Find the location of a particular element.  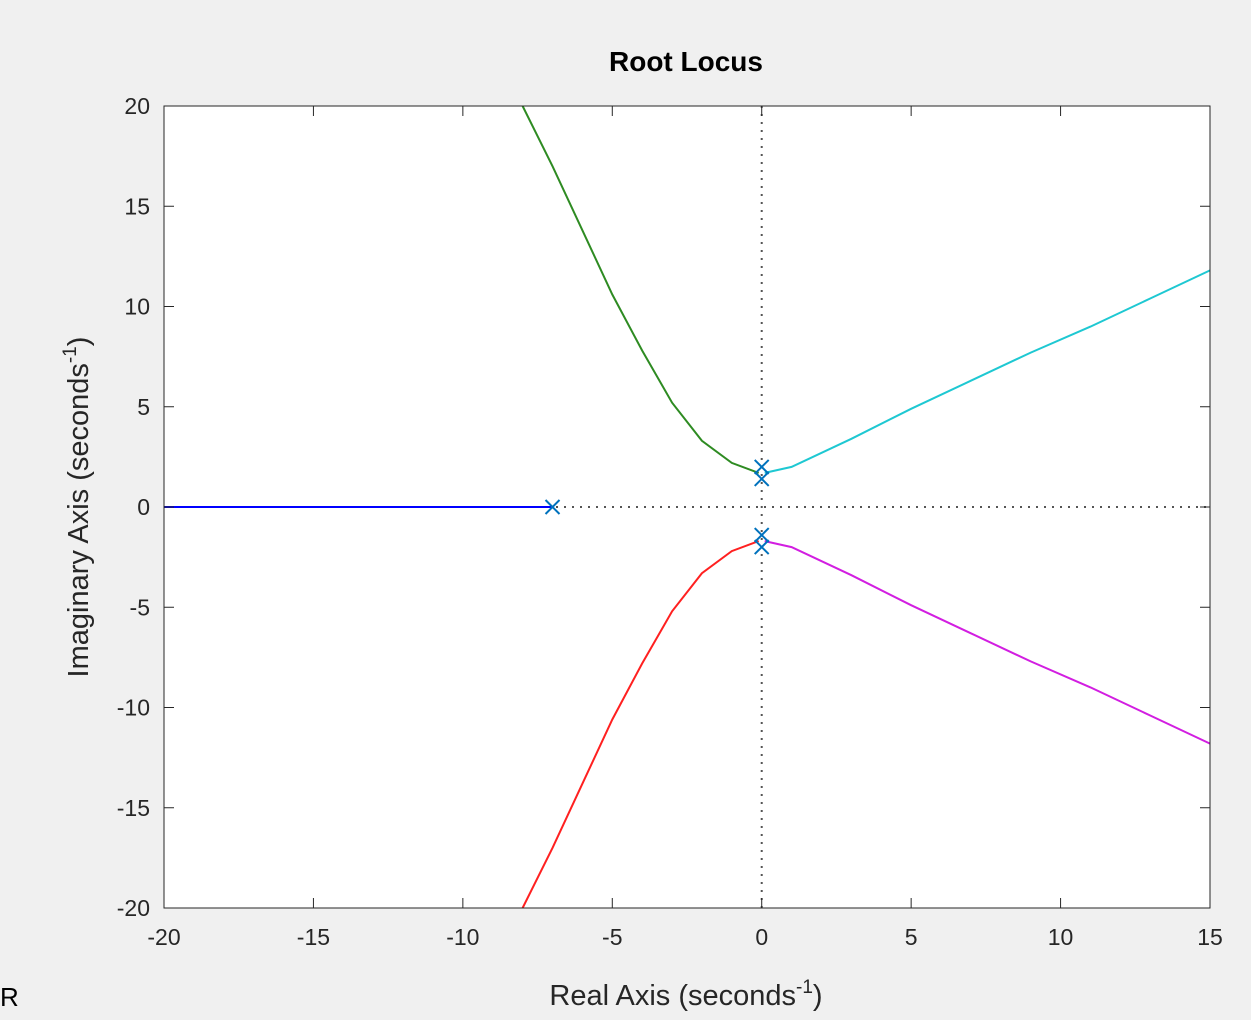

stray-character: R is located at coordinates (9, 997).